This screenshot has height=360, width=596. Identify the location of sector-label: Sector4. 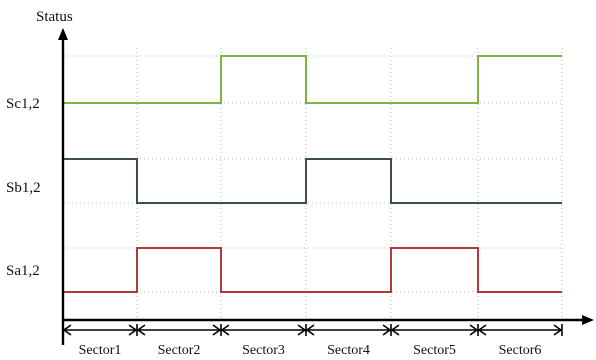
(348, 350).